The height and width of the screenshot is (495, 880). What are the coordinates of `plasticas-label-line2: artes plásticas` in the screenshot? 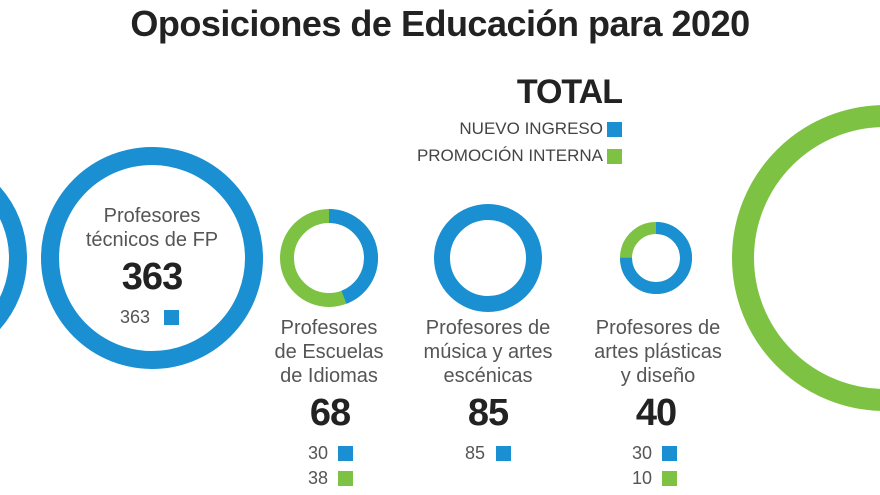 It's located at (658, 352).